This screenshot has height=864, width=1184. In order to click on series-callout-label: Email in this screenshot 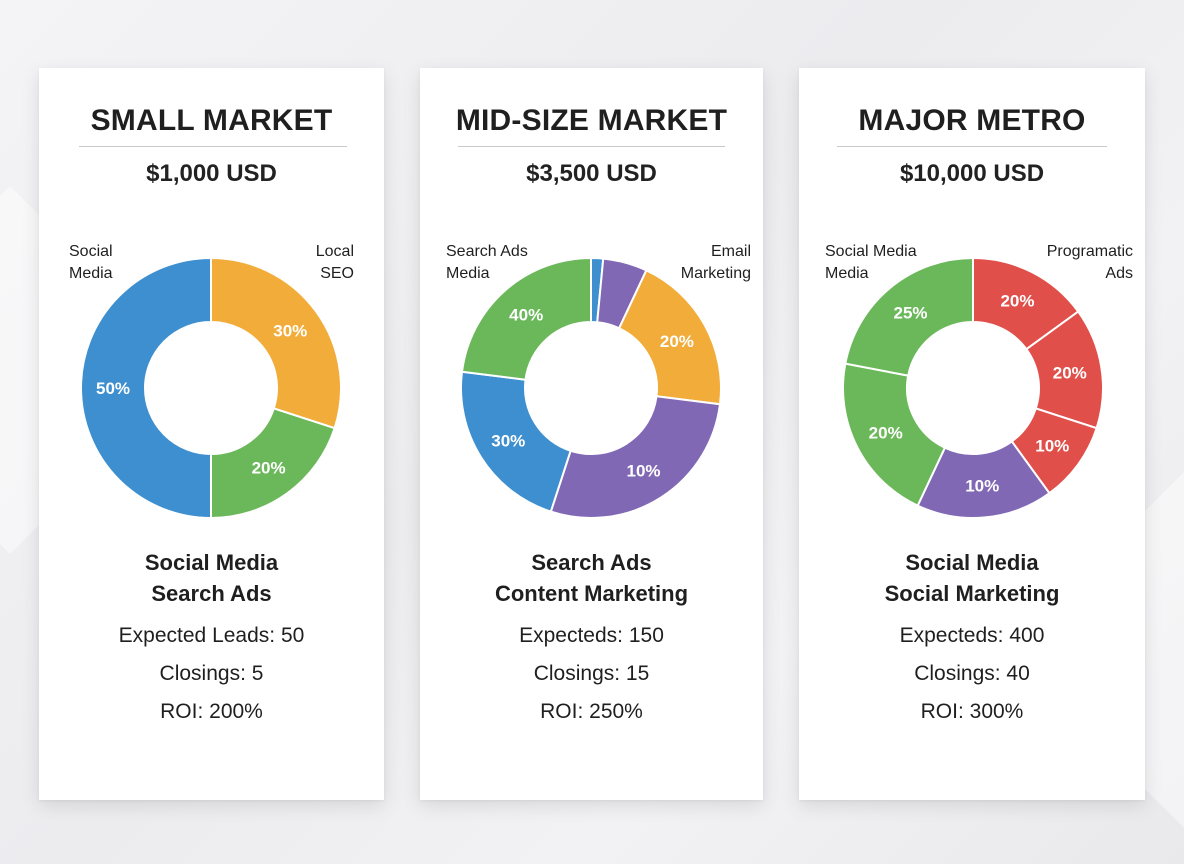, I will do `click(731, 251)`.